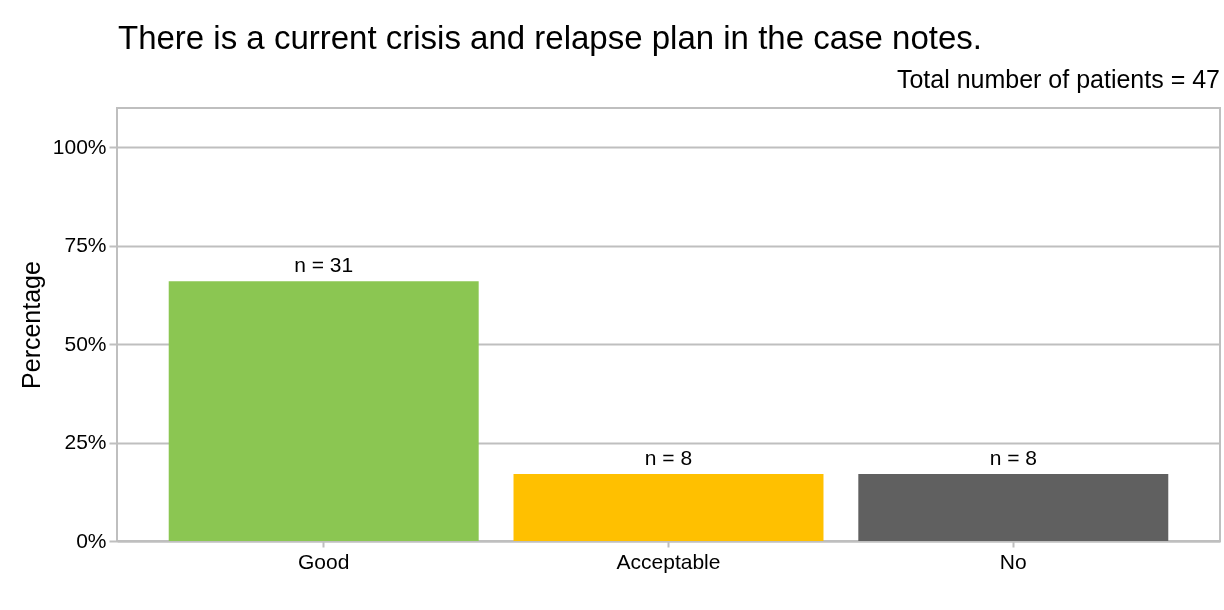  What do you see at coordinates (85, 442) in the screenshot?
I see `y-tick-label: 25%` at bounding box center [85, 442].